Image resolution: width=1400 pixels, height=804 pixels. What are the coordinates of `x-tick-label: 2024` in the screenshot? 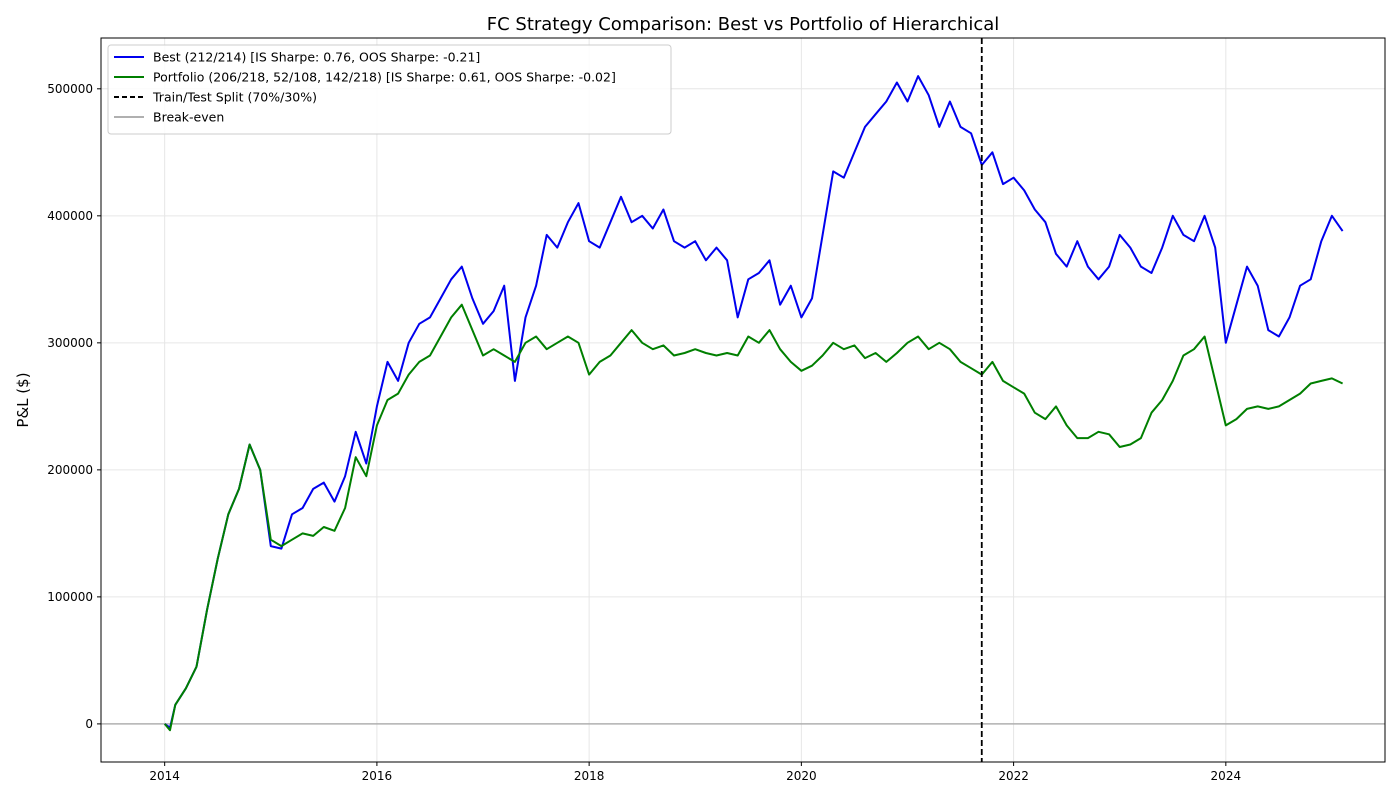 It's located at (1226, 776).